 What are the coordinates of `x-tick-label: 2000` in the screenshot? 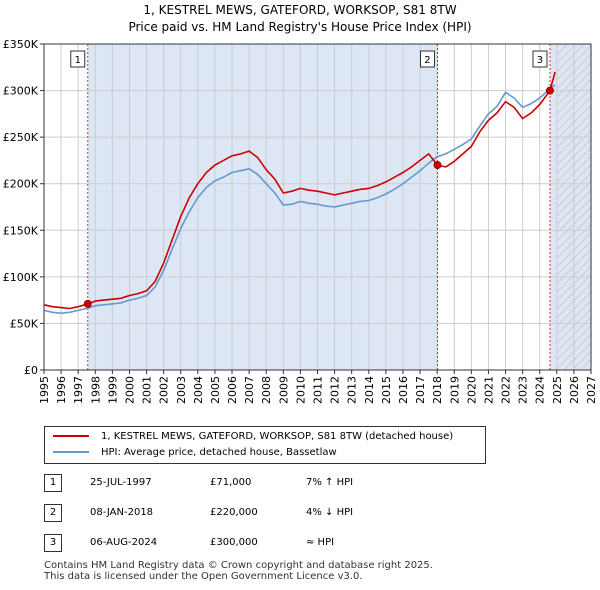 It's located at (129, 390).